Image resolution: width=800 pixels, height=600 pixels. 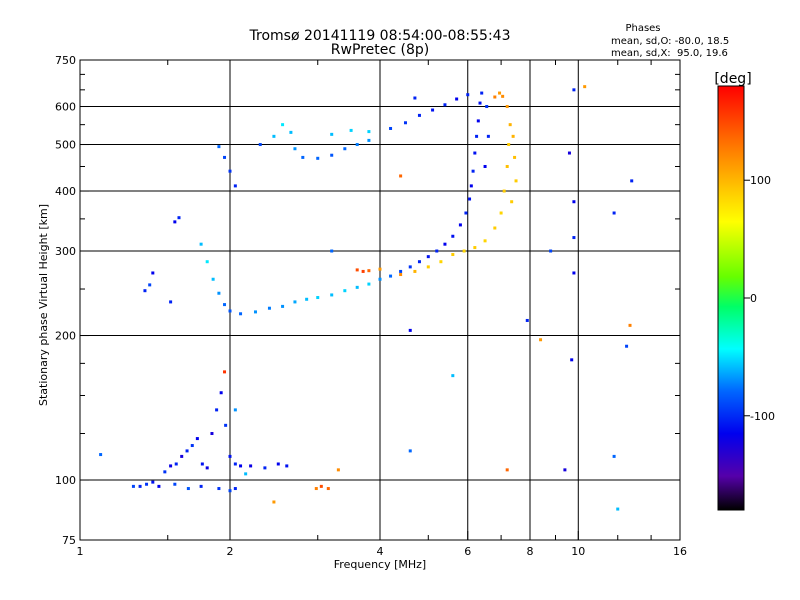 I want to click on x-tick-label: 2, so click(x=230, y=551).